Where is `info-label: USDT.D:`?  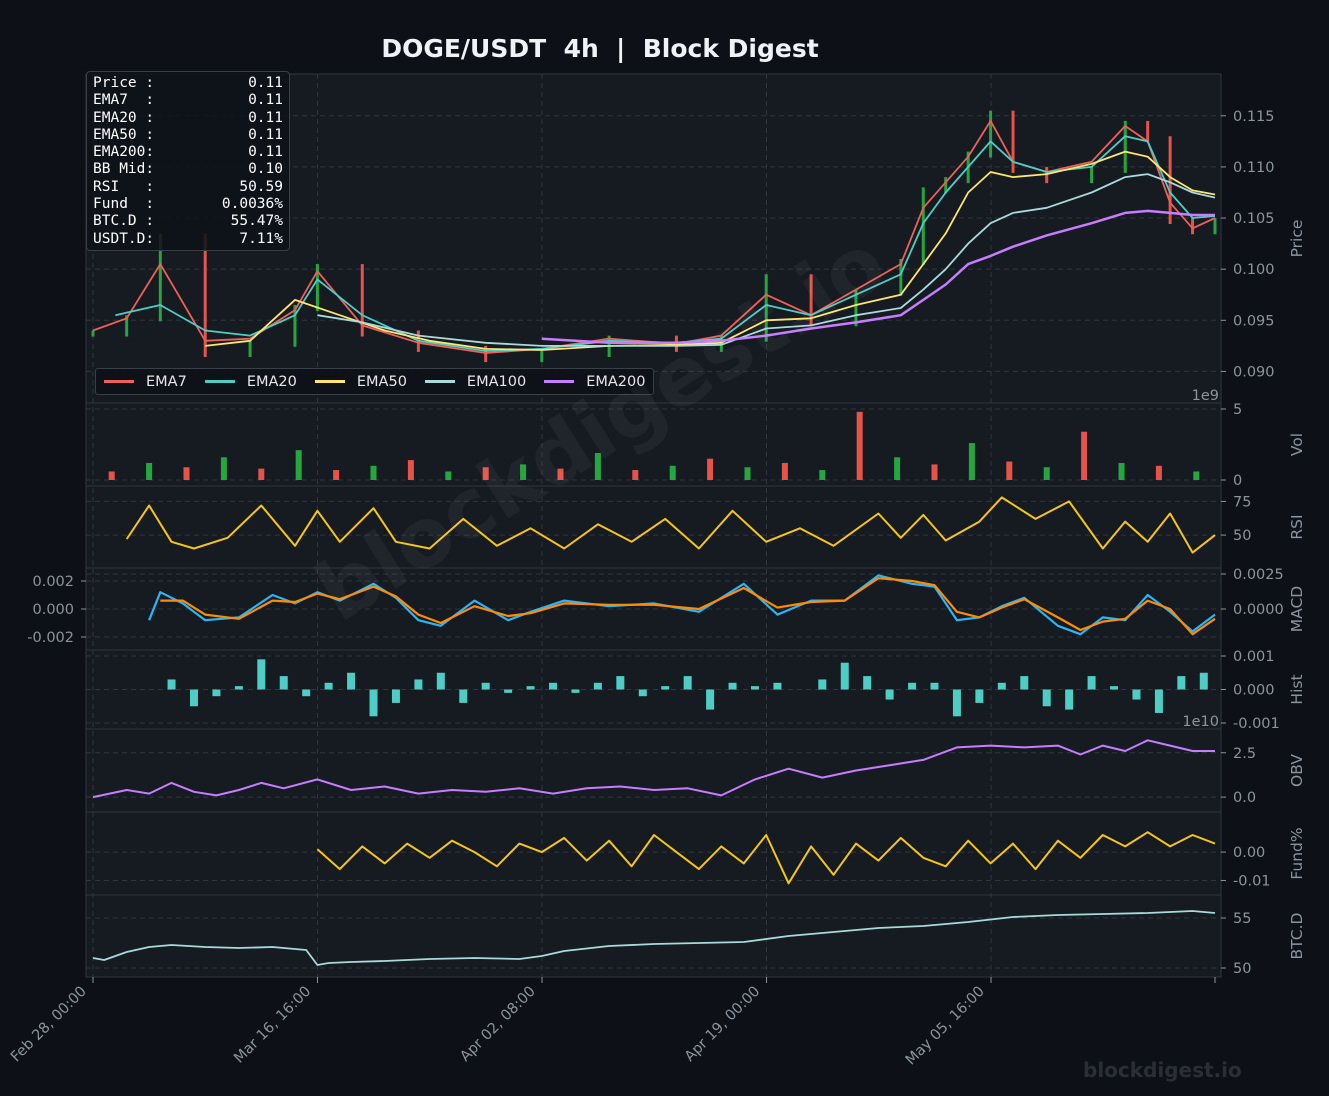 info-label: USDT.D: is located at coordinates (124, 238).